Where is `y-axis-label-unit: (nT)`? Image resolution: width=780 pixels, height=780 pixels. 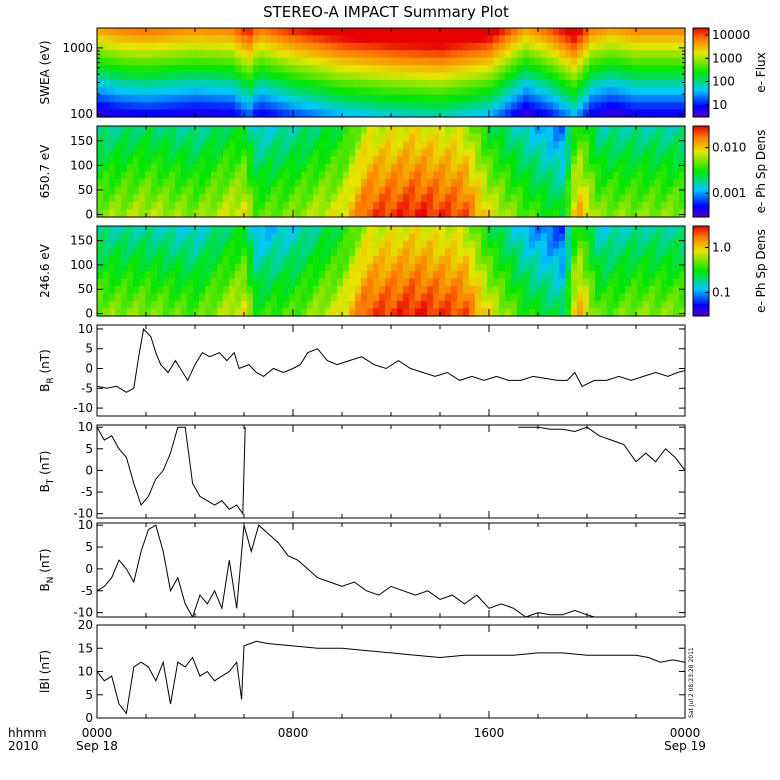 y-axis-label-unit: (nT) is located at coordinates (45, 363).